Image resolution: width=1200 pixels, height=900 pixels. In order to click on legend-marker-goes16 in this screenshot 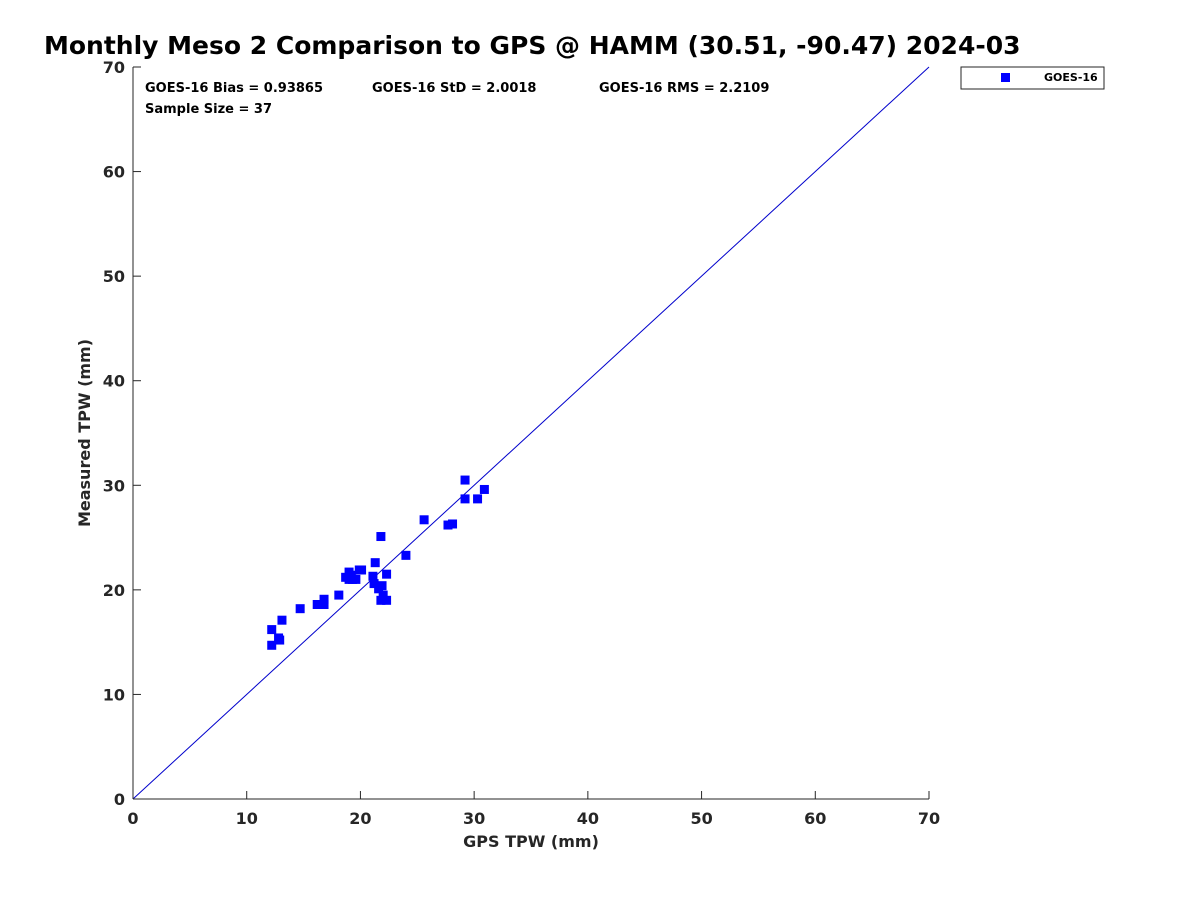, I will do `click(1005, 77)`.